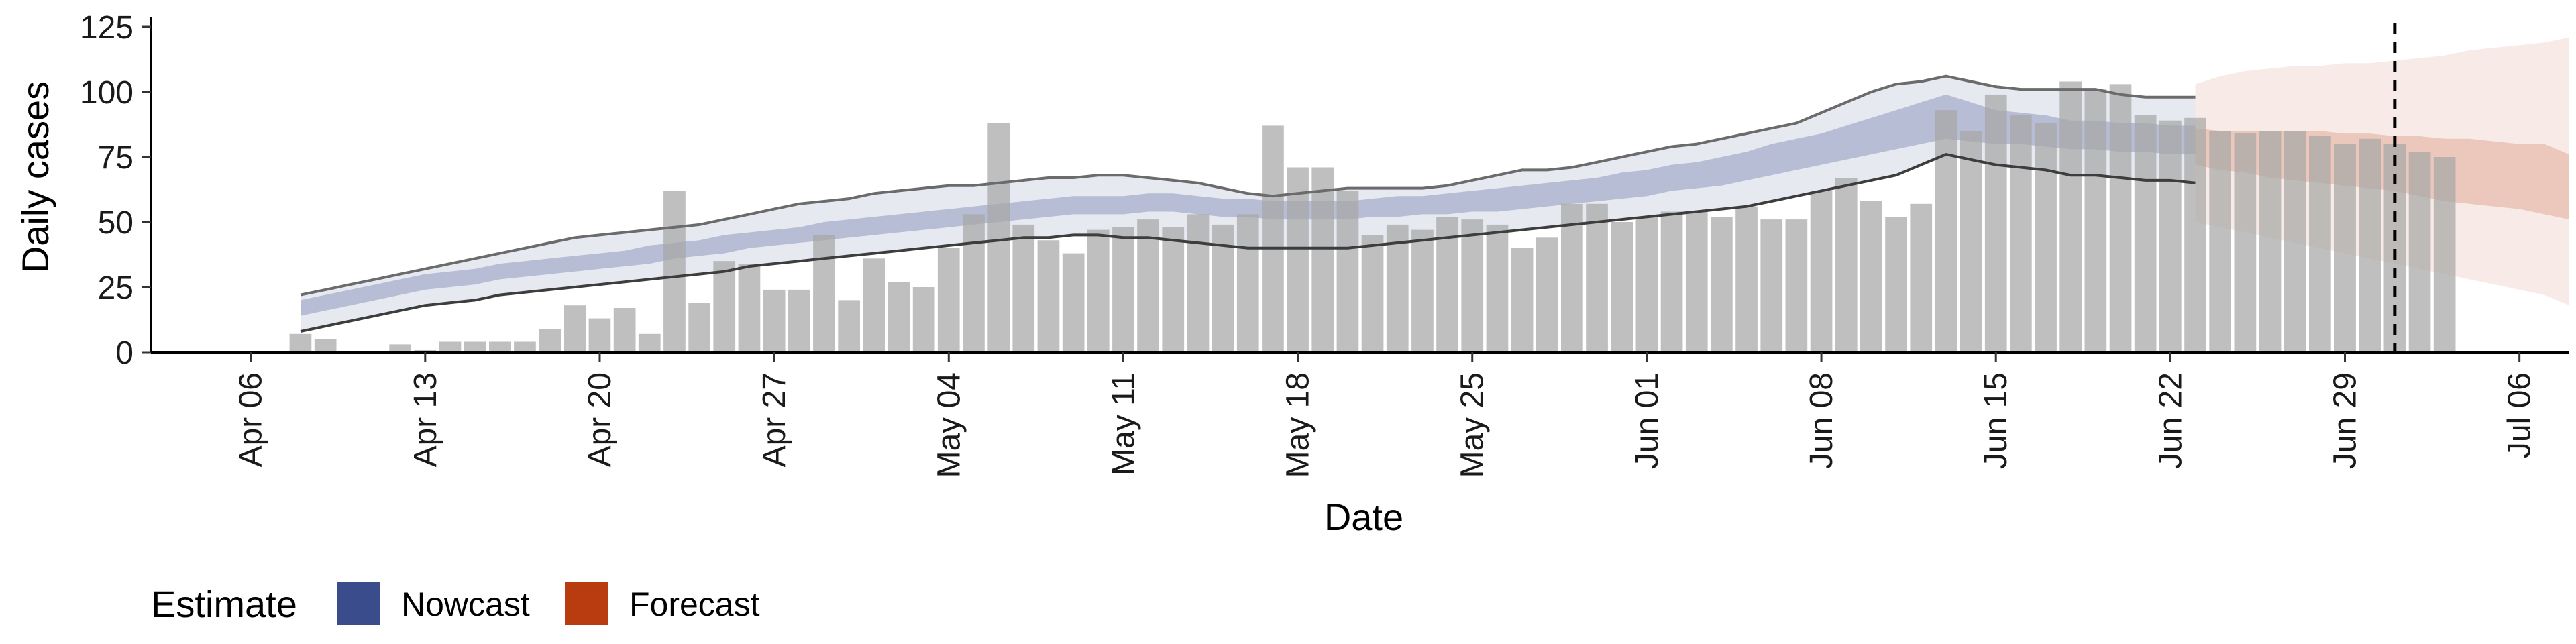  Describe the element at coordinates (2520, 415) in the screenshot. I see `x-tick-label: Jul 06` at that location.